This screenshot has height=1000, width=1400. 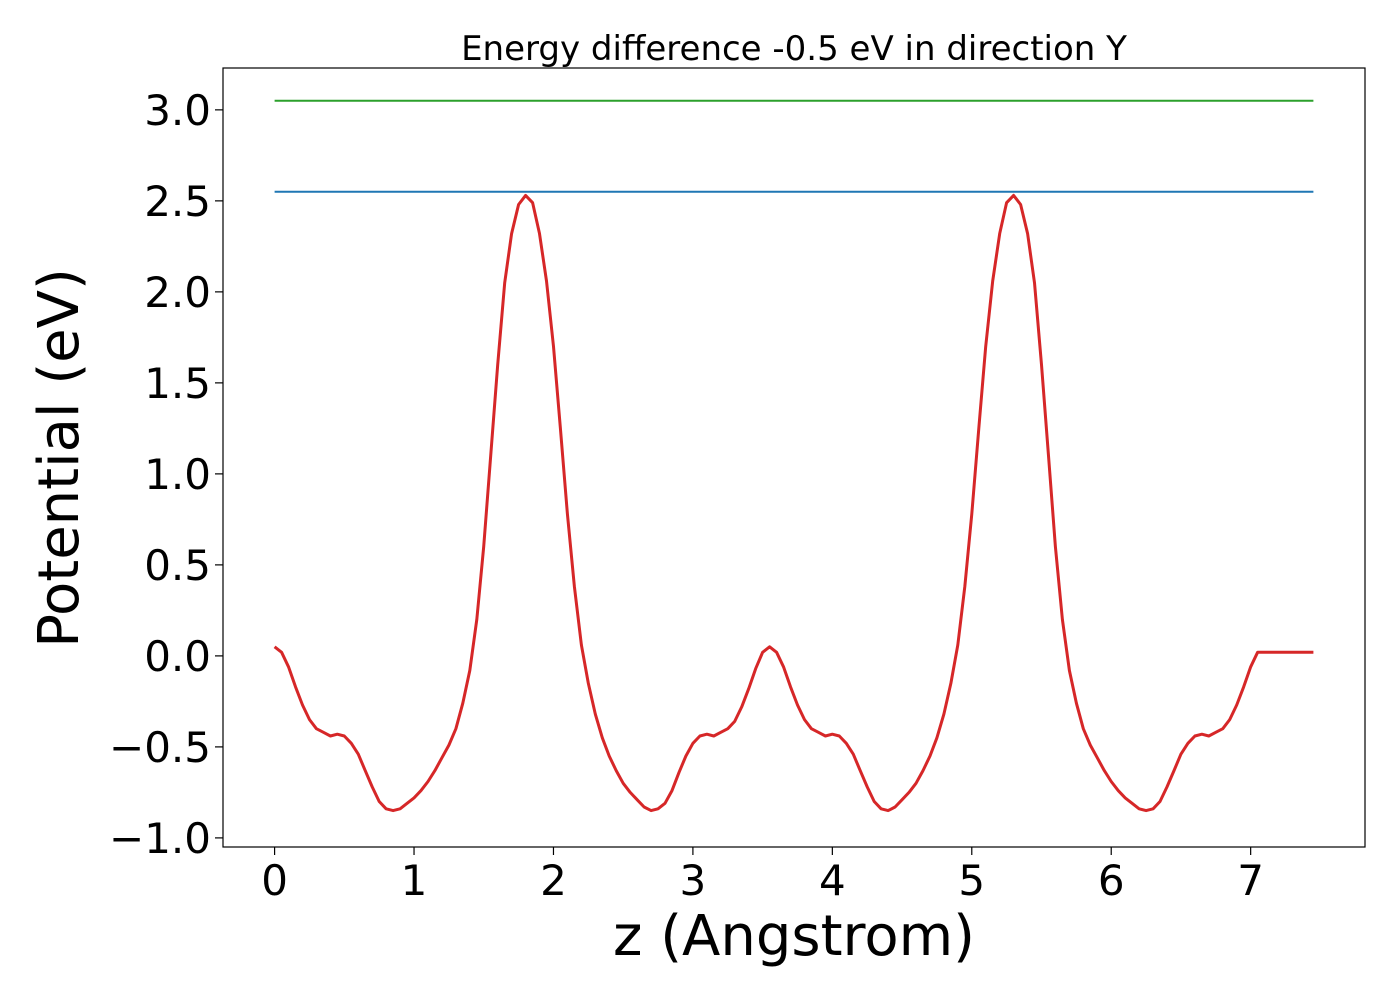 What do you see at coordinates (177, 292) in the screenshot?
I see `y-tick-label: 2.0` at bounding box center [177, 292].